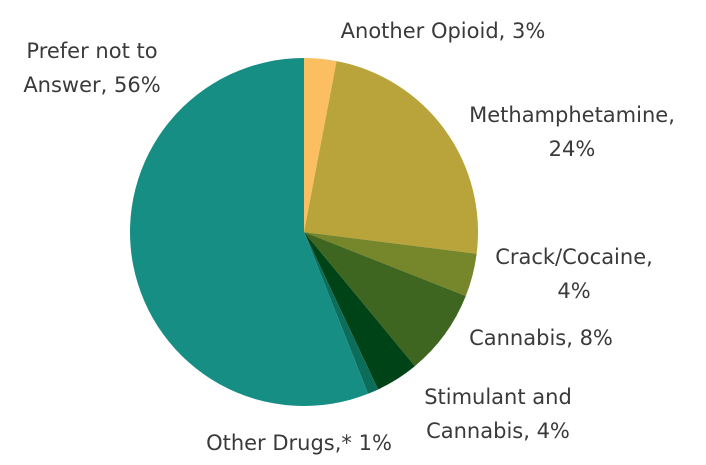  I want to click on slice-label-line: Prefer not to, so click(91, 51).